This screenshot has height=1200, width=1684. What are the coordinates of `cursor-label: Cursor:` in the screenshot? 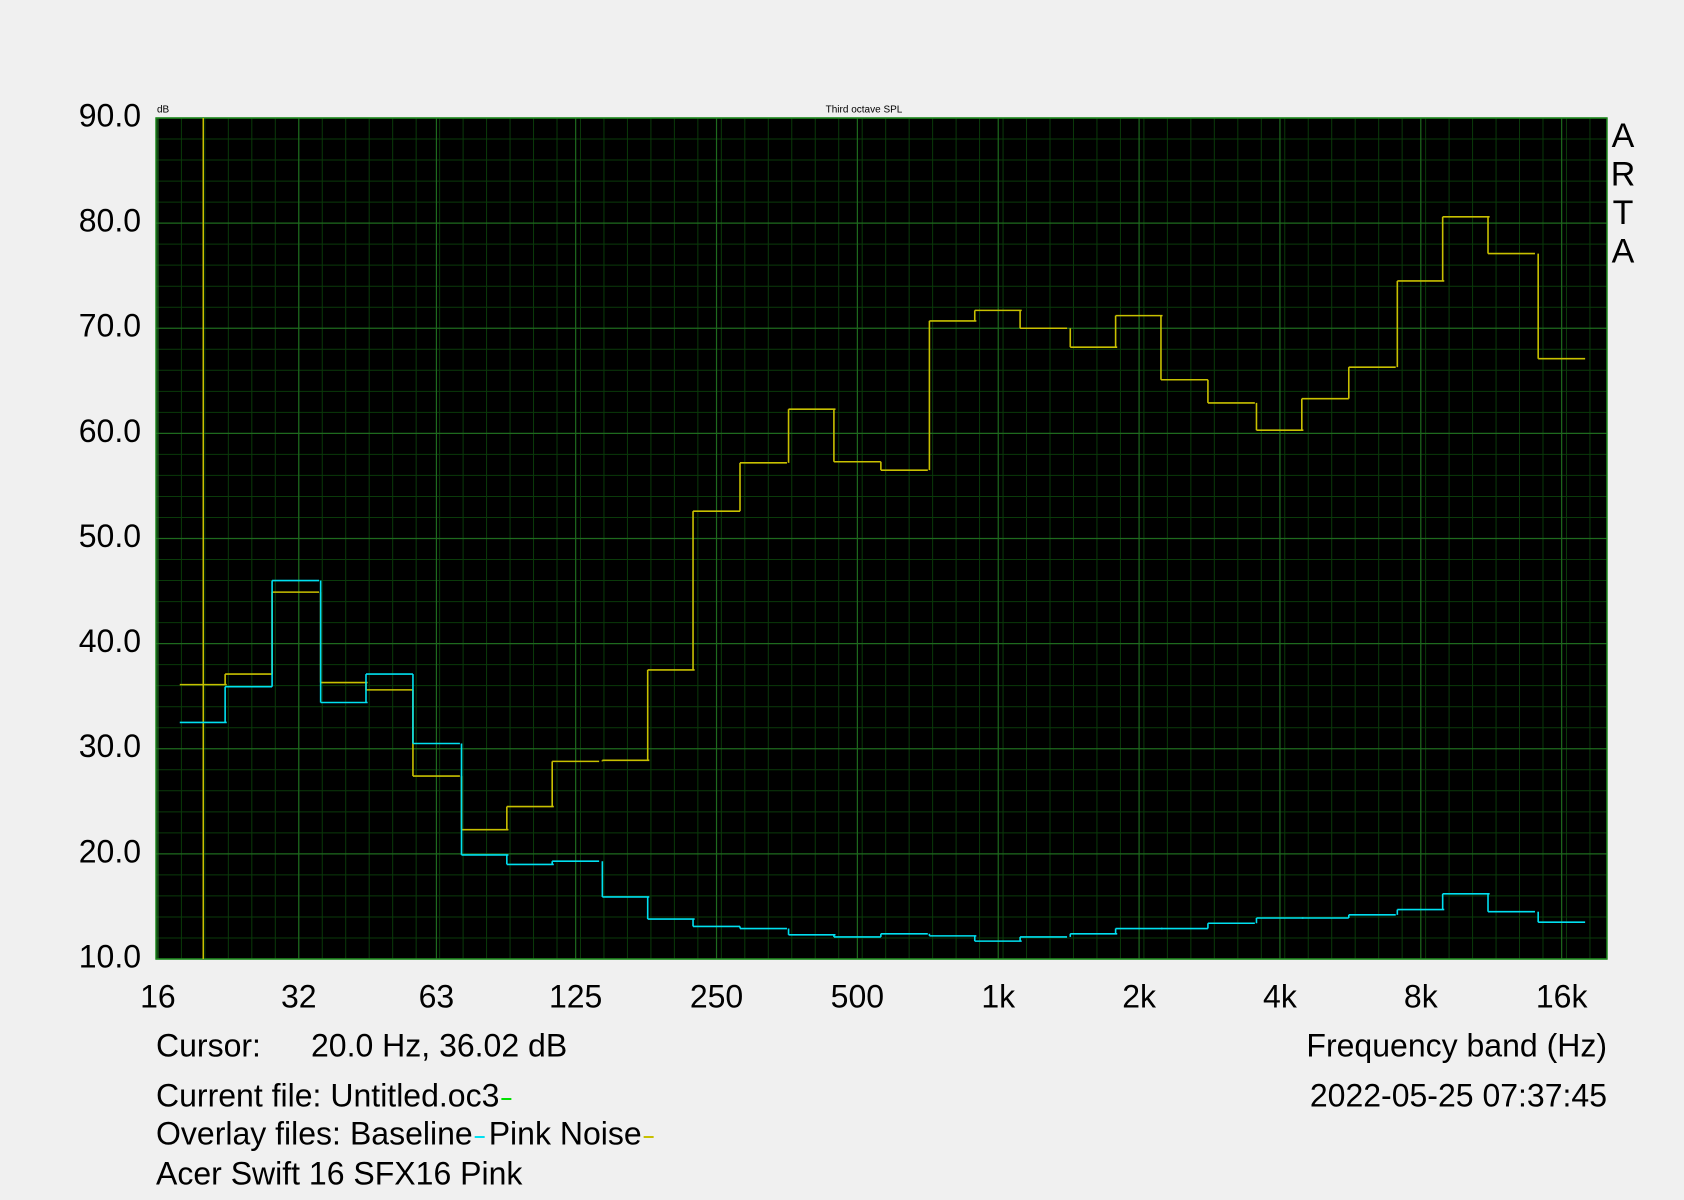 It's located at (208, 1045).